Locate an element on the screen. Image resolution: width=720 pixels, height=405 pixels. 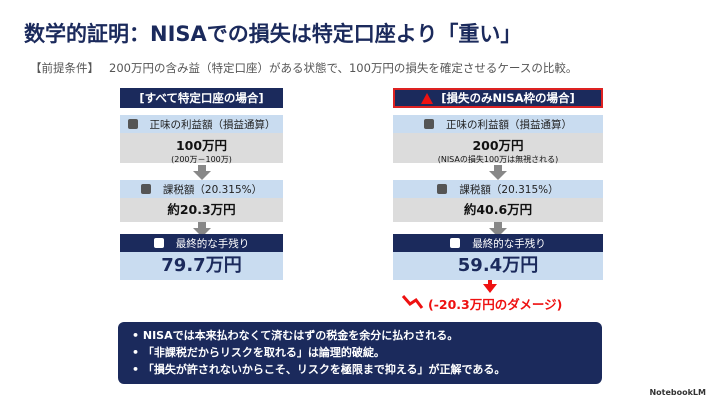
title: 数学的証明：NISAでの損失は特定口座より「重い」 is located at coordinates (273, 34).